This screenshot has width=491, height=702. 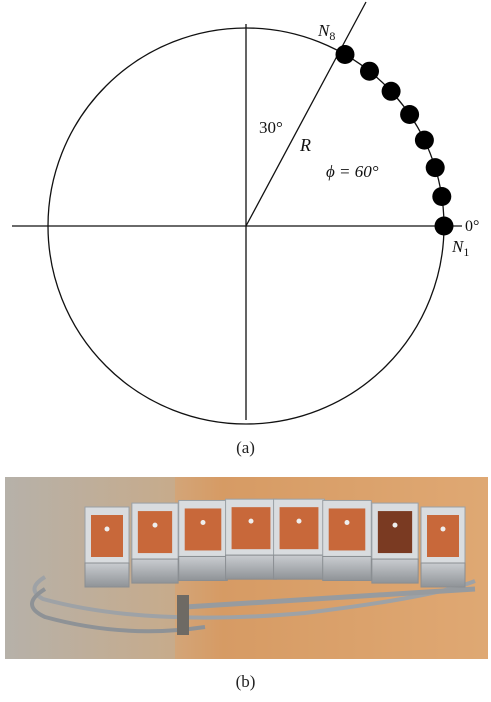 What do you see at coordinates (352, 171) in the screenshot?
I see `phi-label: ϕ = 60°` at bounding box center [352, 171].